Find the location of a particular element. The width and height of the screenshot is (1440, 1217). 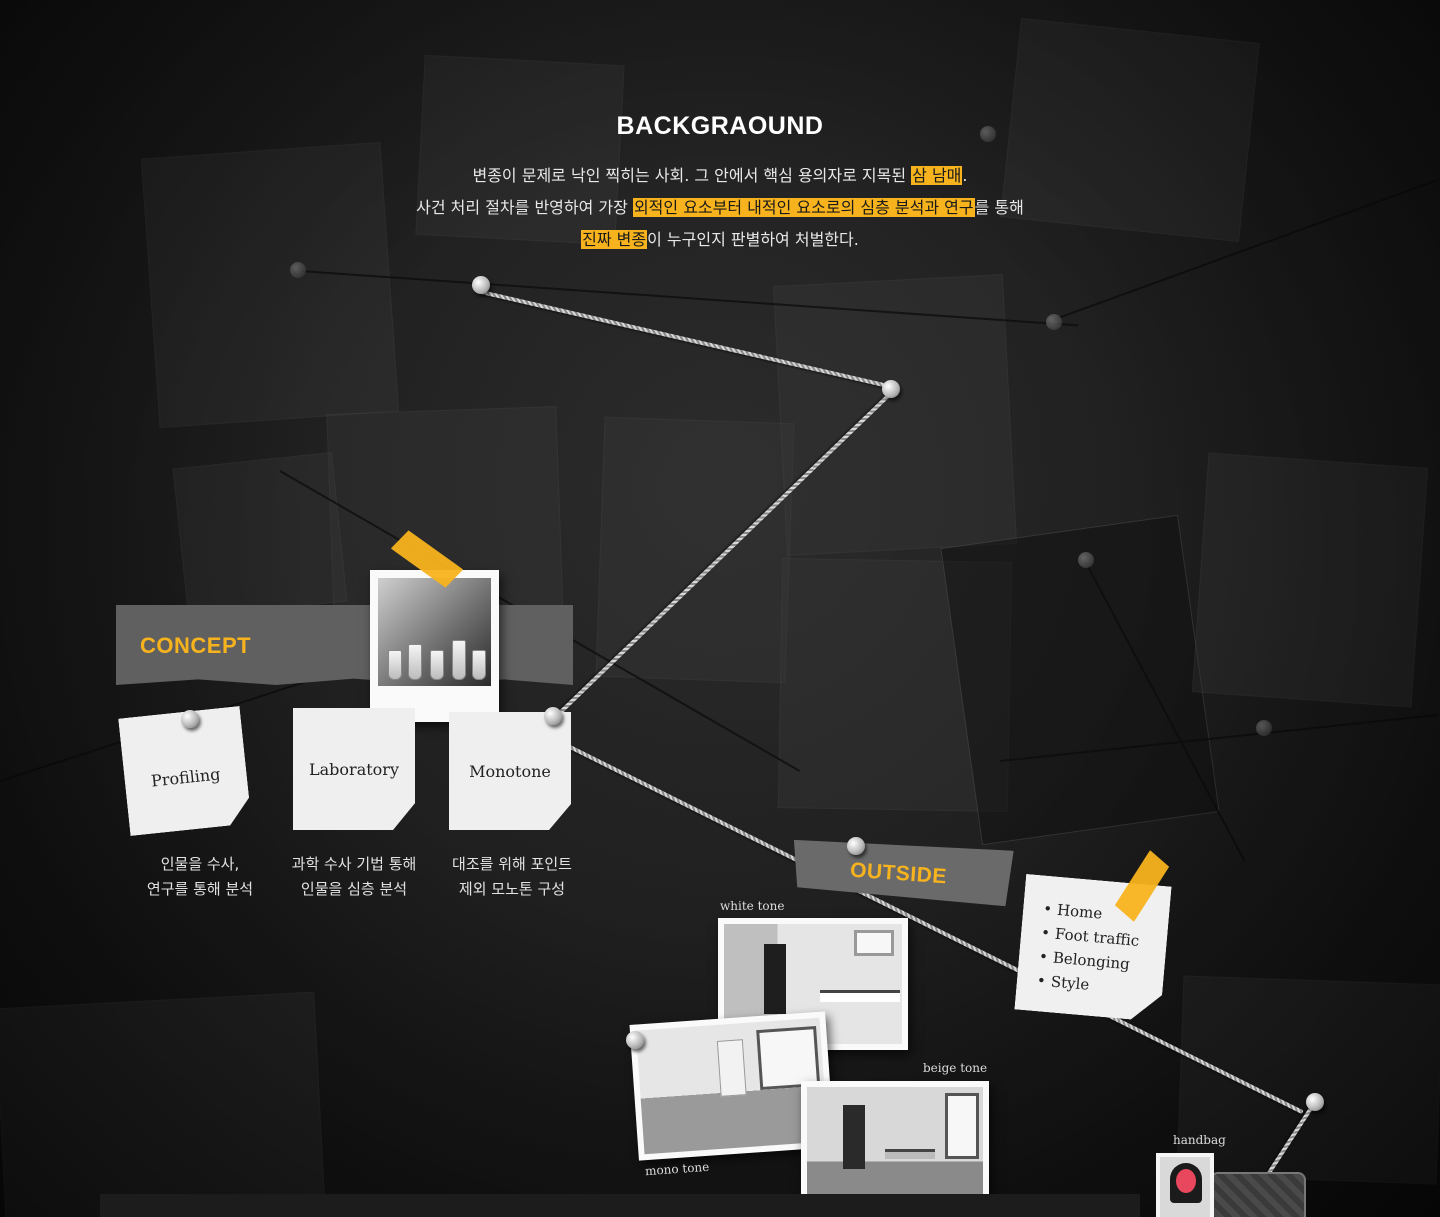

caption-line: 제외 모노톤 구성 is located at coordinates (512, 889).